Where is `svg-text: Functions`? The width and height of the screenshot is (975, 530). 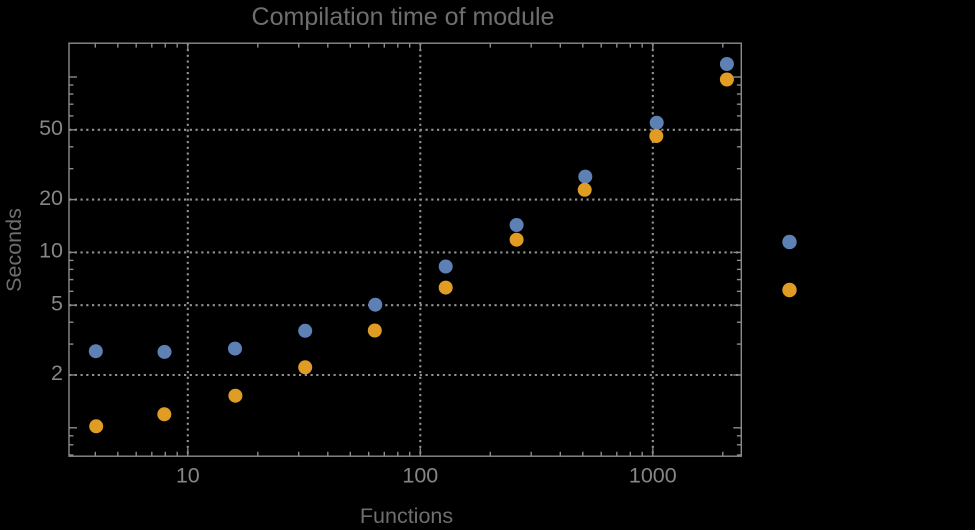
svg-text: Functions is located at coordinates (406, 514).